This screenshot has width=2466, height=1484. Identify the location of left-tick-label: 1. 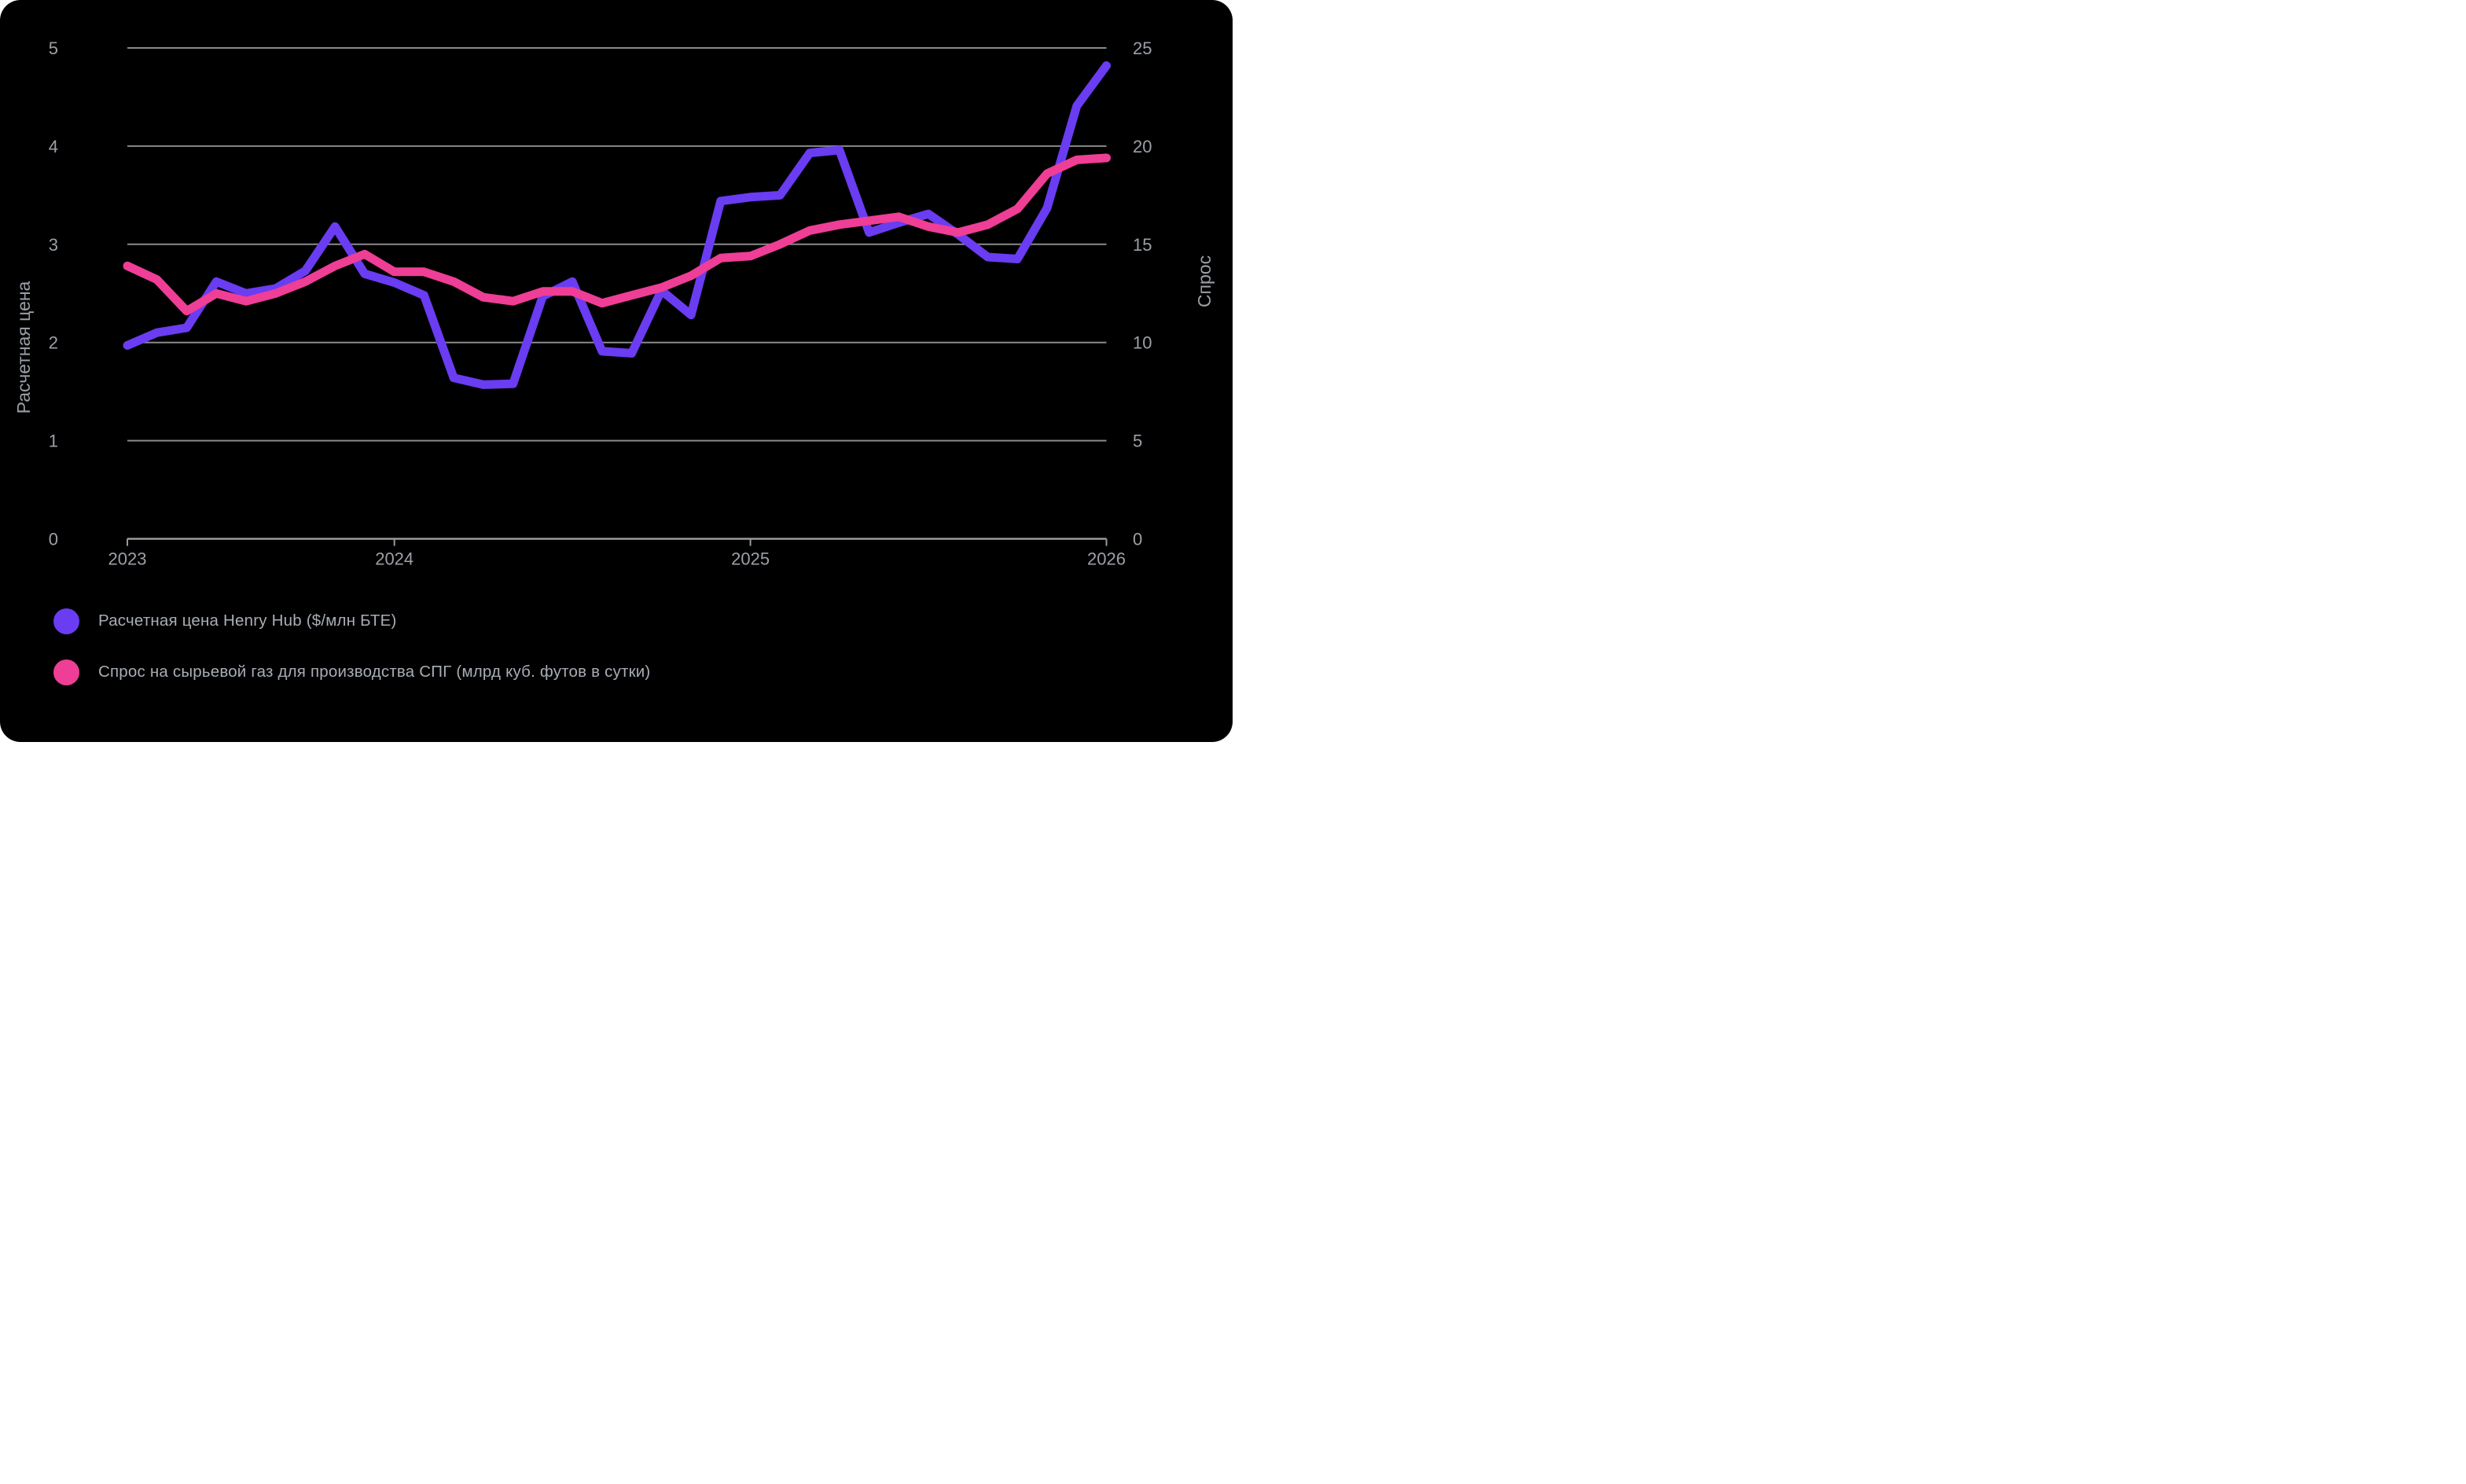
(54, 441).